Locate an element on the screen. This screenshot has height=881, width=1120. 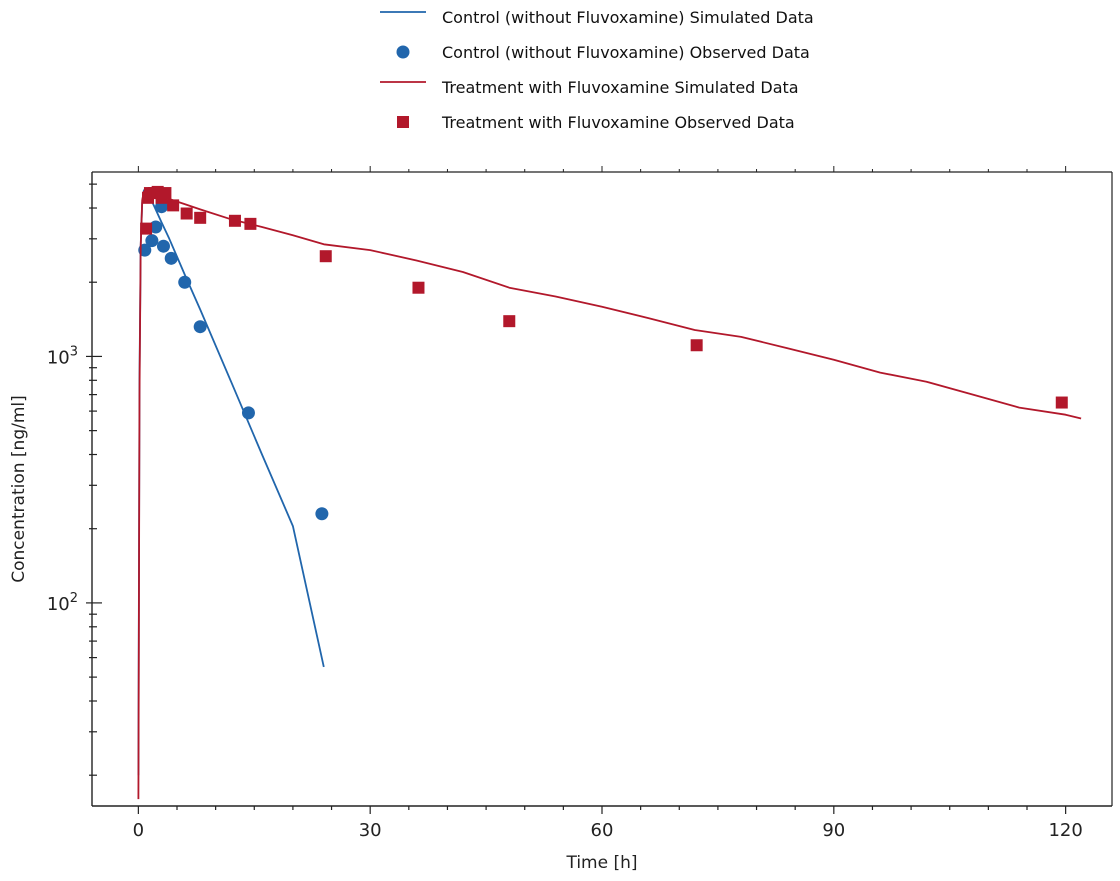
y-axis: 10² 10³ is located at coordinates (74, 479).